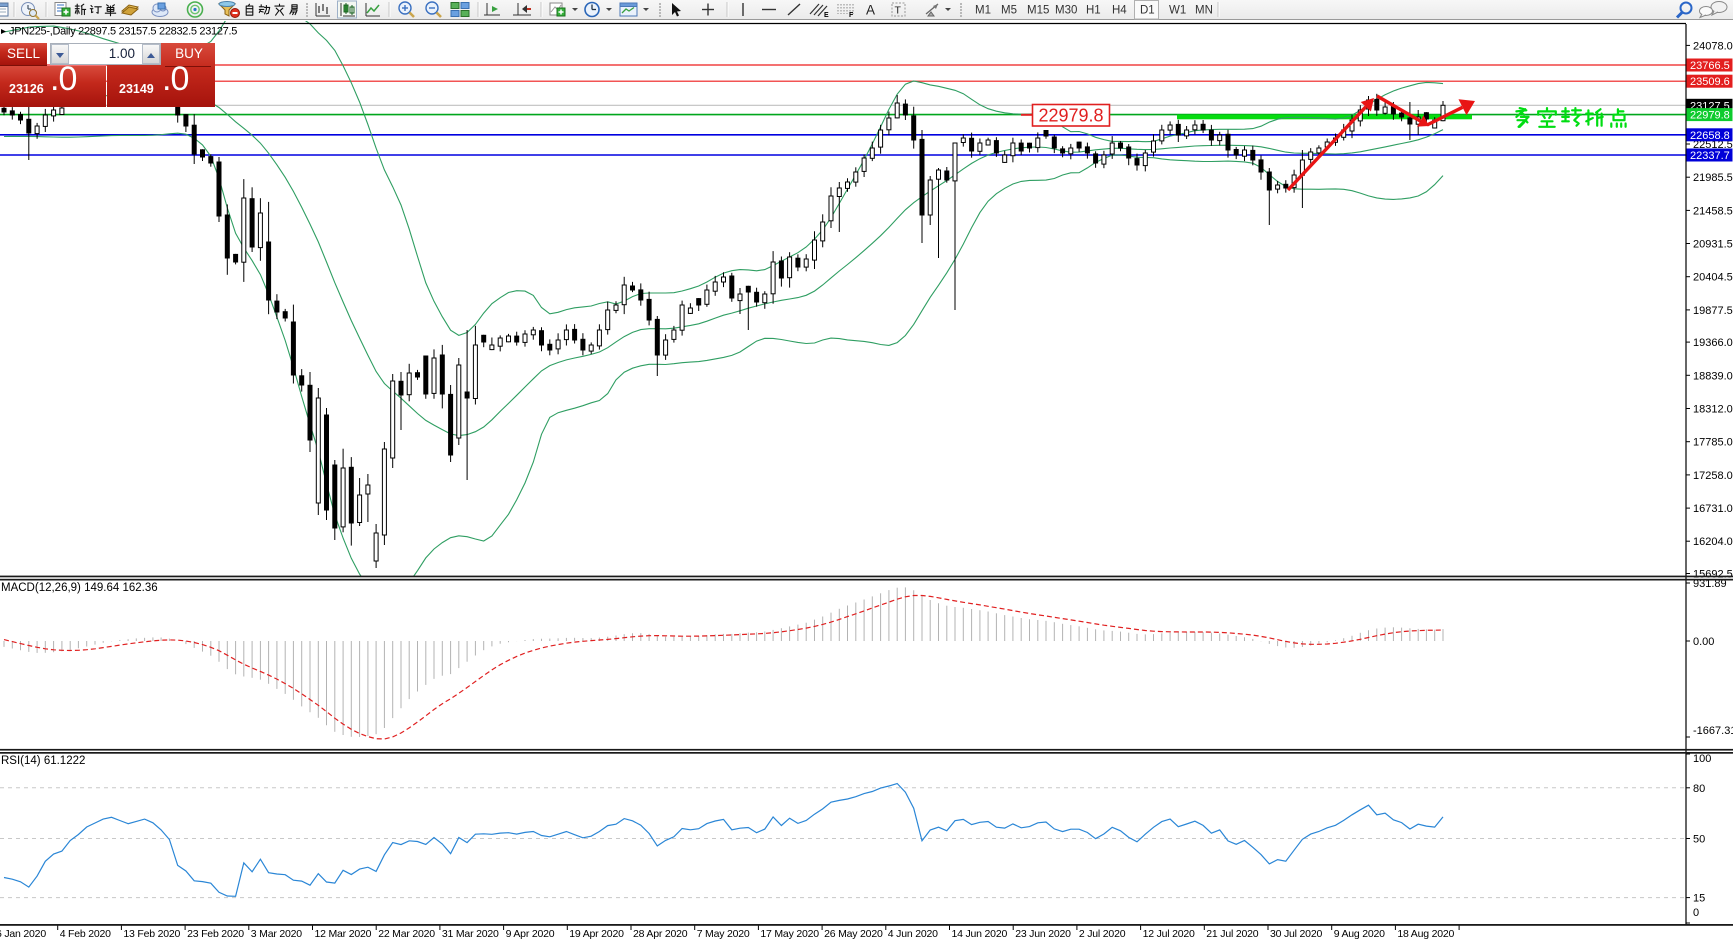 The width and height of the screenshot is (1733, 941). Describe the element at coordinates (1710, 156) in the screenshot. I see `svg-text: 22337.7` at that location.